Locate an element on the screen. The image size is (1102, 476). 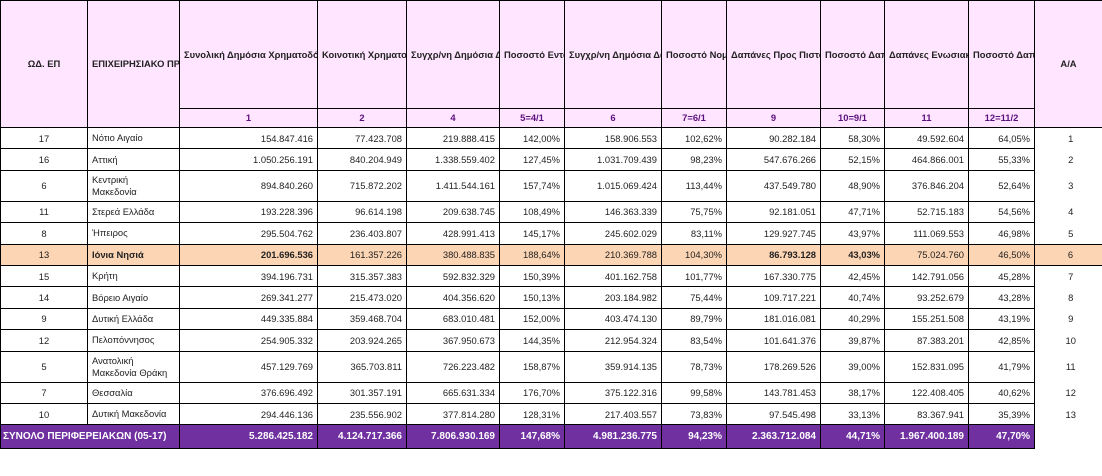
cell-c11: 122.408.405 is located at coordinates (926, 392).